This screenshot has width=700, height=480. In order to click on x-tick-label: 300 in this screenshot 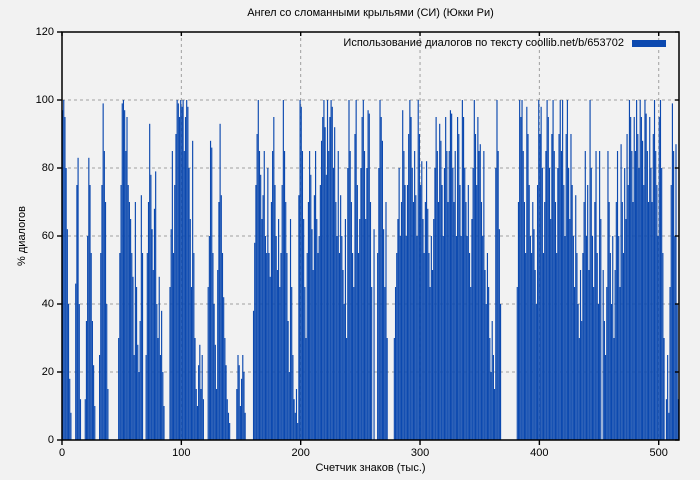, I will do `click(420, 453)`.